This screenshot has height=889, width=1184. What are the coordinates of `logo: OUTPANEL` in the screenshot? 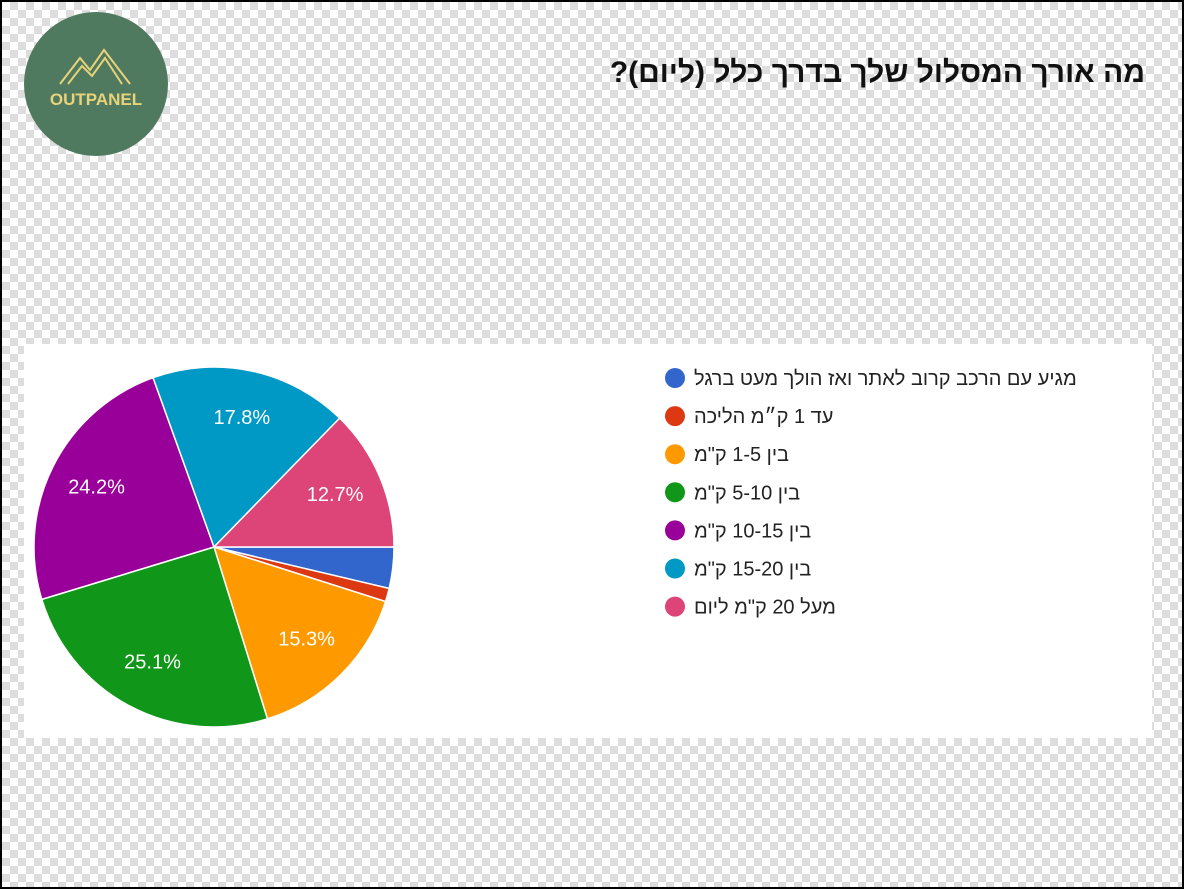 It's located at (96, 84).